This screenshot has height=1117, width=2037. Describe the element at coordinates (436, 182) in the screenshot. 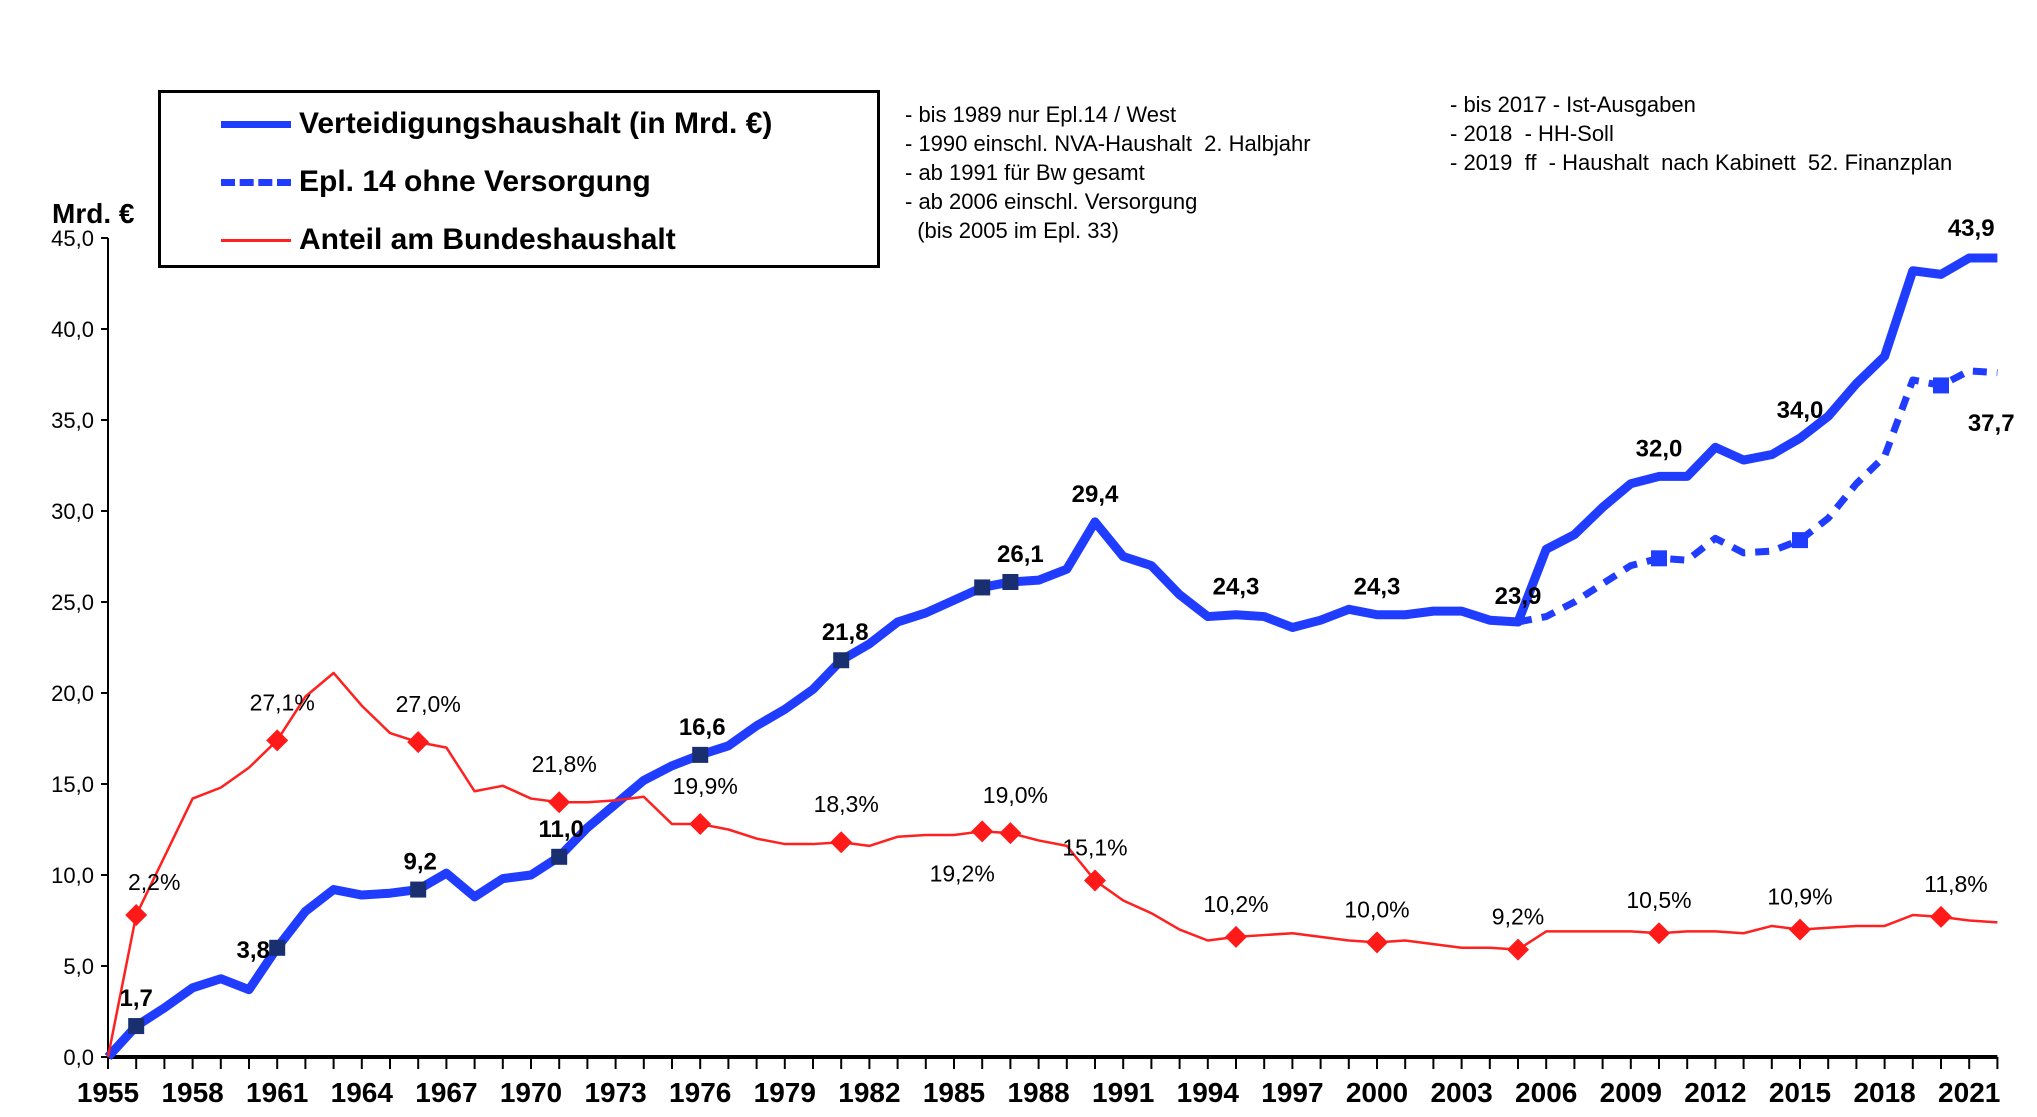

I see `legend-item-epl14: Epl. 14 ohne Versorgung` at that location.